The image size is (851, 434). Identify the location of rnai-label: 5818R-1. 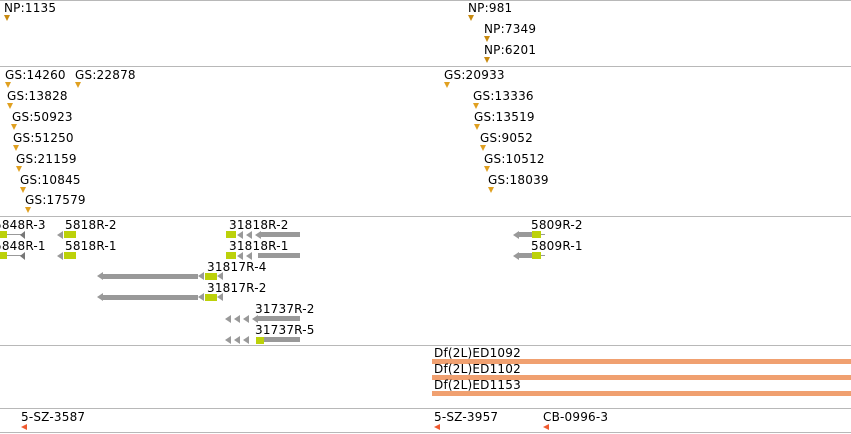
(91, 246).